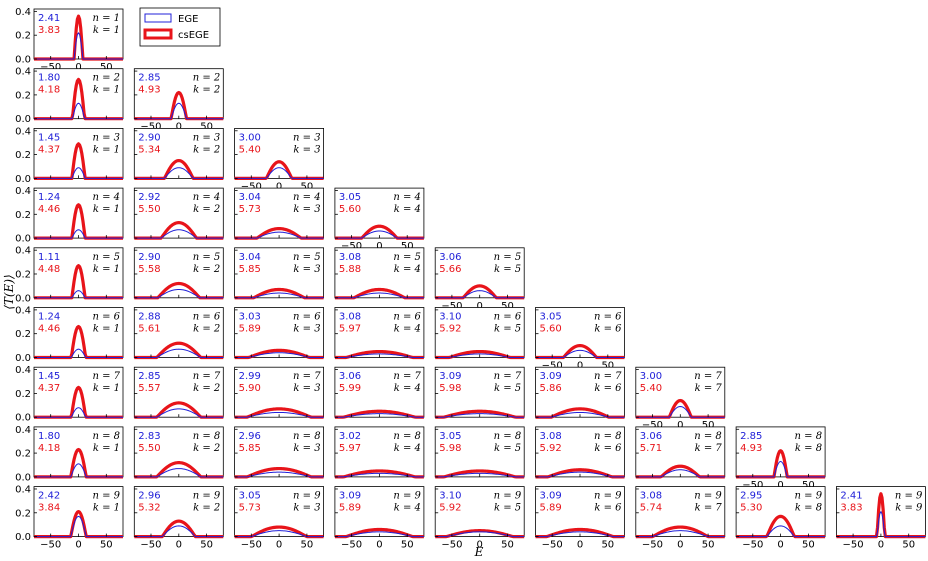 Image resolution: width=928 pixels, height=561 pixels. Describe the element at coordinates (180, 27) in the screenshot. I see `legend: EGE csEGE` at that location.